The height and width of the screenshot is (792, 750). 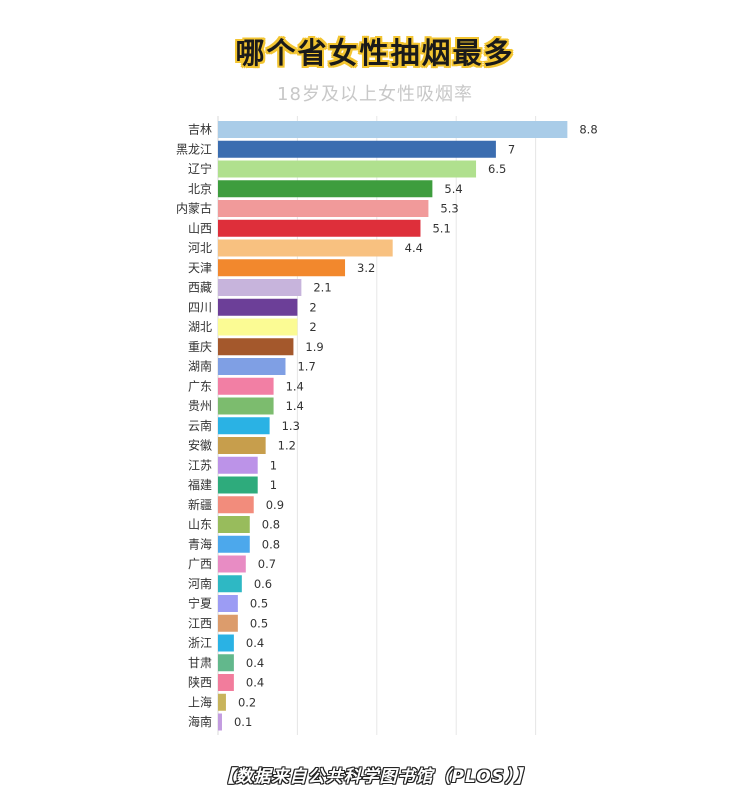 I want to click on category-label: 内蒙古, so click(x=194, y=208).